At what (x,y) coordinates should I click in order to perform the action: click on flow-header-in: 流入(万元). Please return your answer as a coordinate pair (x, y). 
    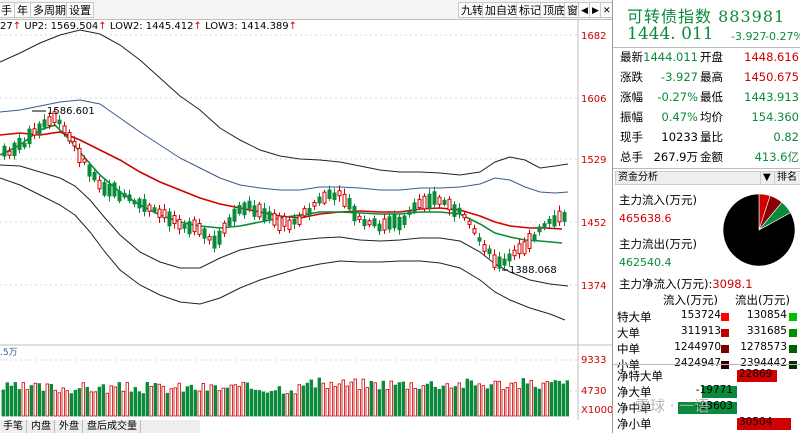
    Looking at the image, I should click on (690, 300).